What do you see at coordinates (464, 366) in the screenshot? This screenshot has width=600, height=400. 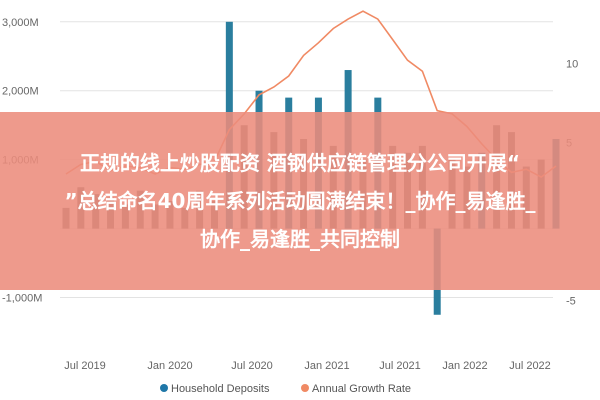 I see `x-tick-label: Jan 2022` at bounding box center [464, 366].